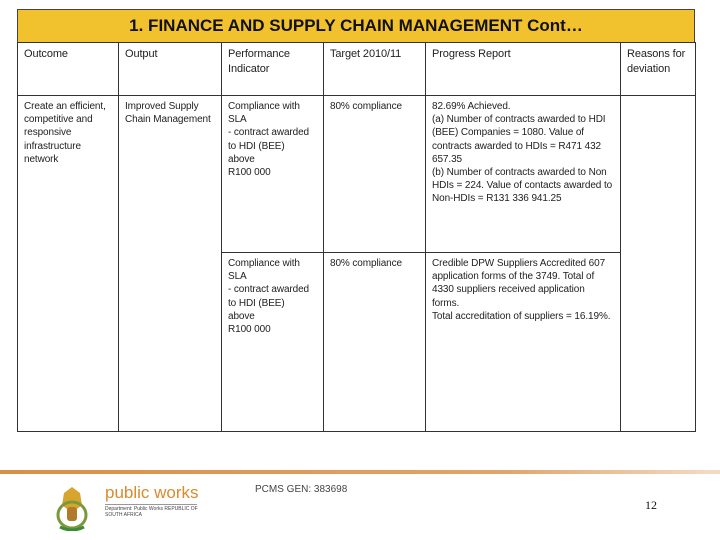 The width and height of the screenshot is (720, 540). What do you see at coordinates (360, 472) in the screenshot?
I see `footer-divider` at bounding box center [360, 472].